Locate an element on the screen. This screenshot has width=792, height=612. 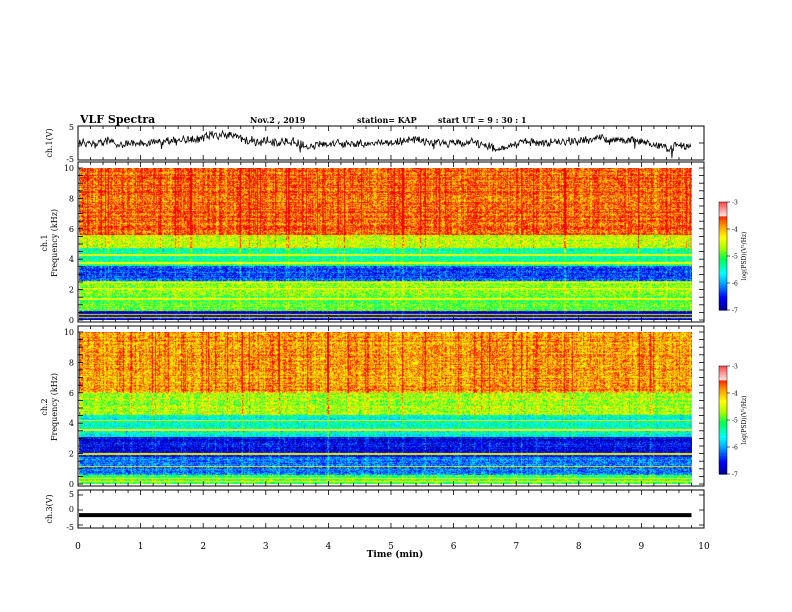
ch2-colorbar: -3 -4 -5 -6 -7 log(PSD)(V²/Hz) is located at coordinates (733, 421).